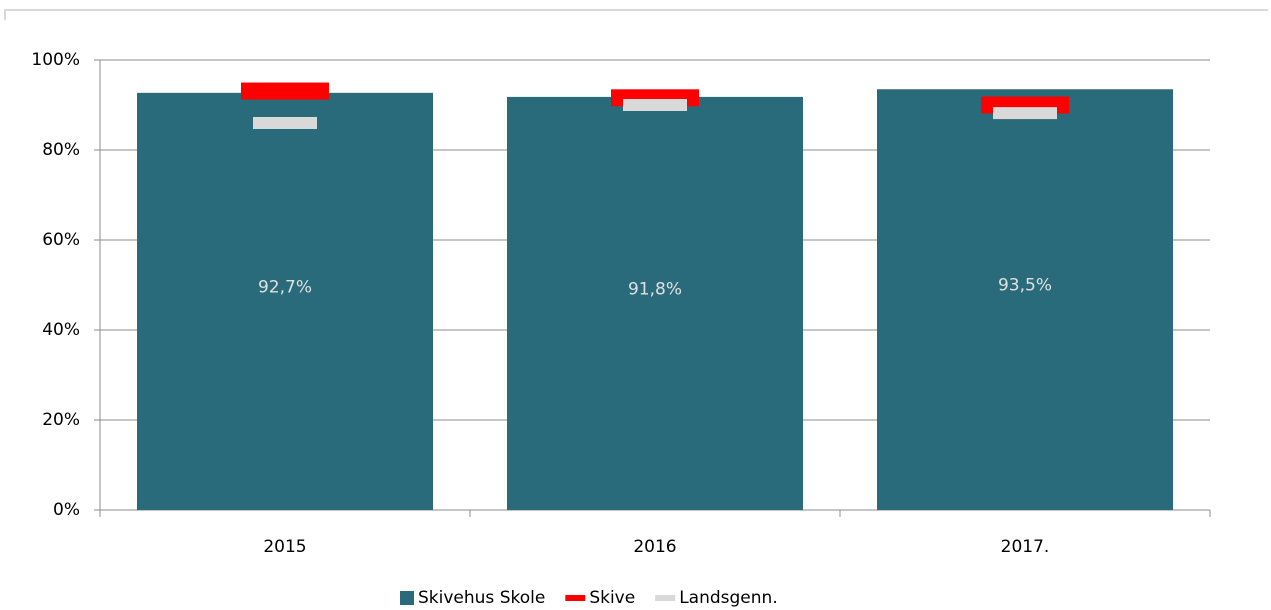 The height and width of the screenshot is (610, 1271). What do you see at coordinates (1025, 547) in the screenshot?
I see `x-tick-label: 2017.` at bounding box center [1025, 547].